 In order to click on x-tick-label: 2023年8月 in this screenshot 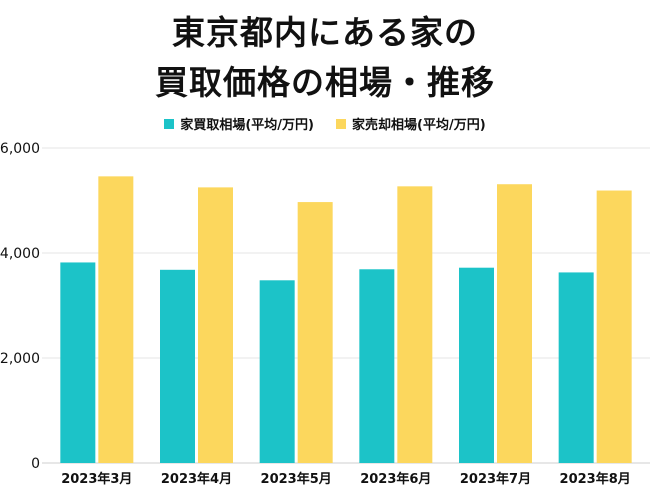, I will do `click(595, 479)`.